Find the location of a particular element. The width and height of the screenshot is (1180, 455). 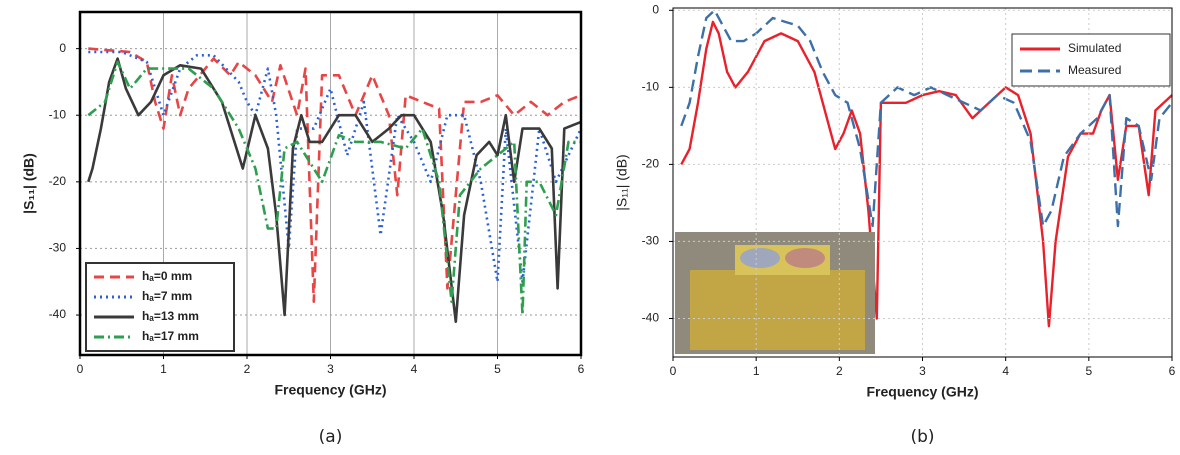

legend-label: Simulated is located at coordinates (1094, 48).